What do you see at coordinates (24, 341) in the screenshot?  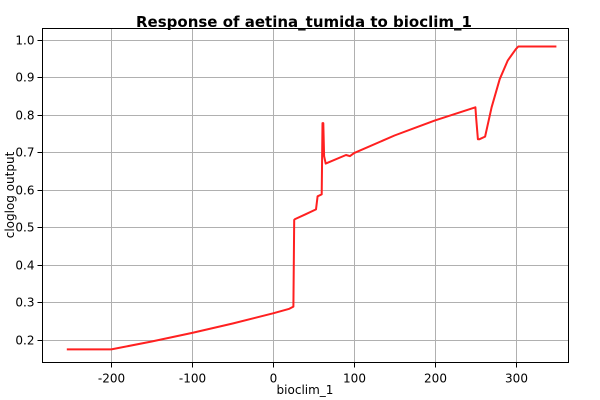 I see `y-tick-label: 0.2` at bounding box center [24, 341].